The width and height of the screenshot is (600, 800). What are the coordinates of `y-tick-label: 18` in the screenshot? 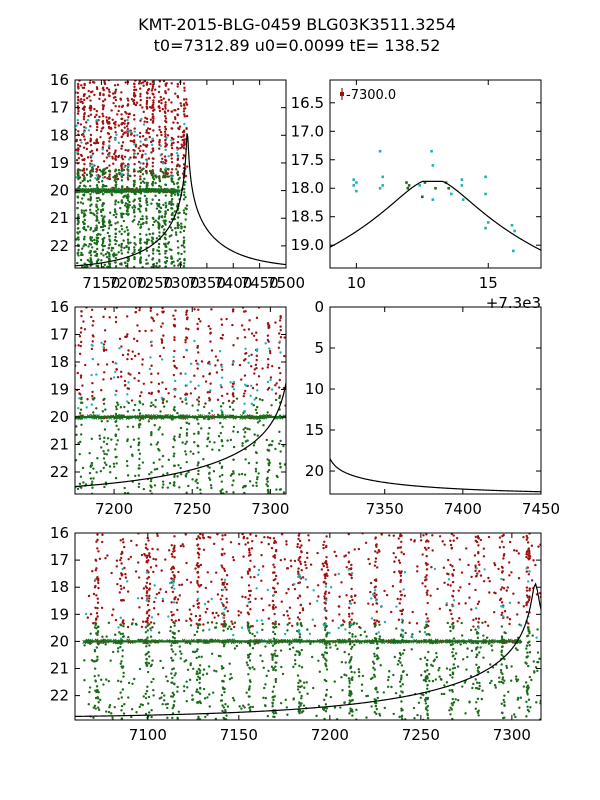 It's located at (59, 362).